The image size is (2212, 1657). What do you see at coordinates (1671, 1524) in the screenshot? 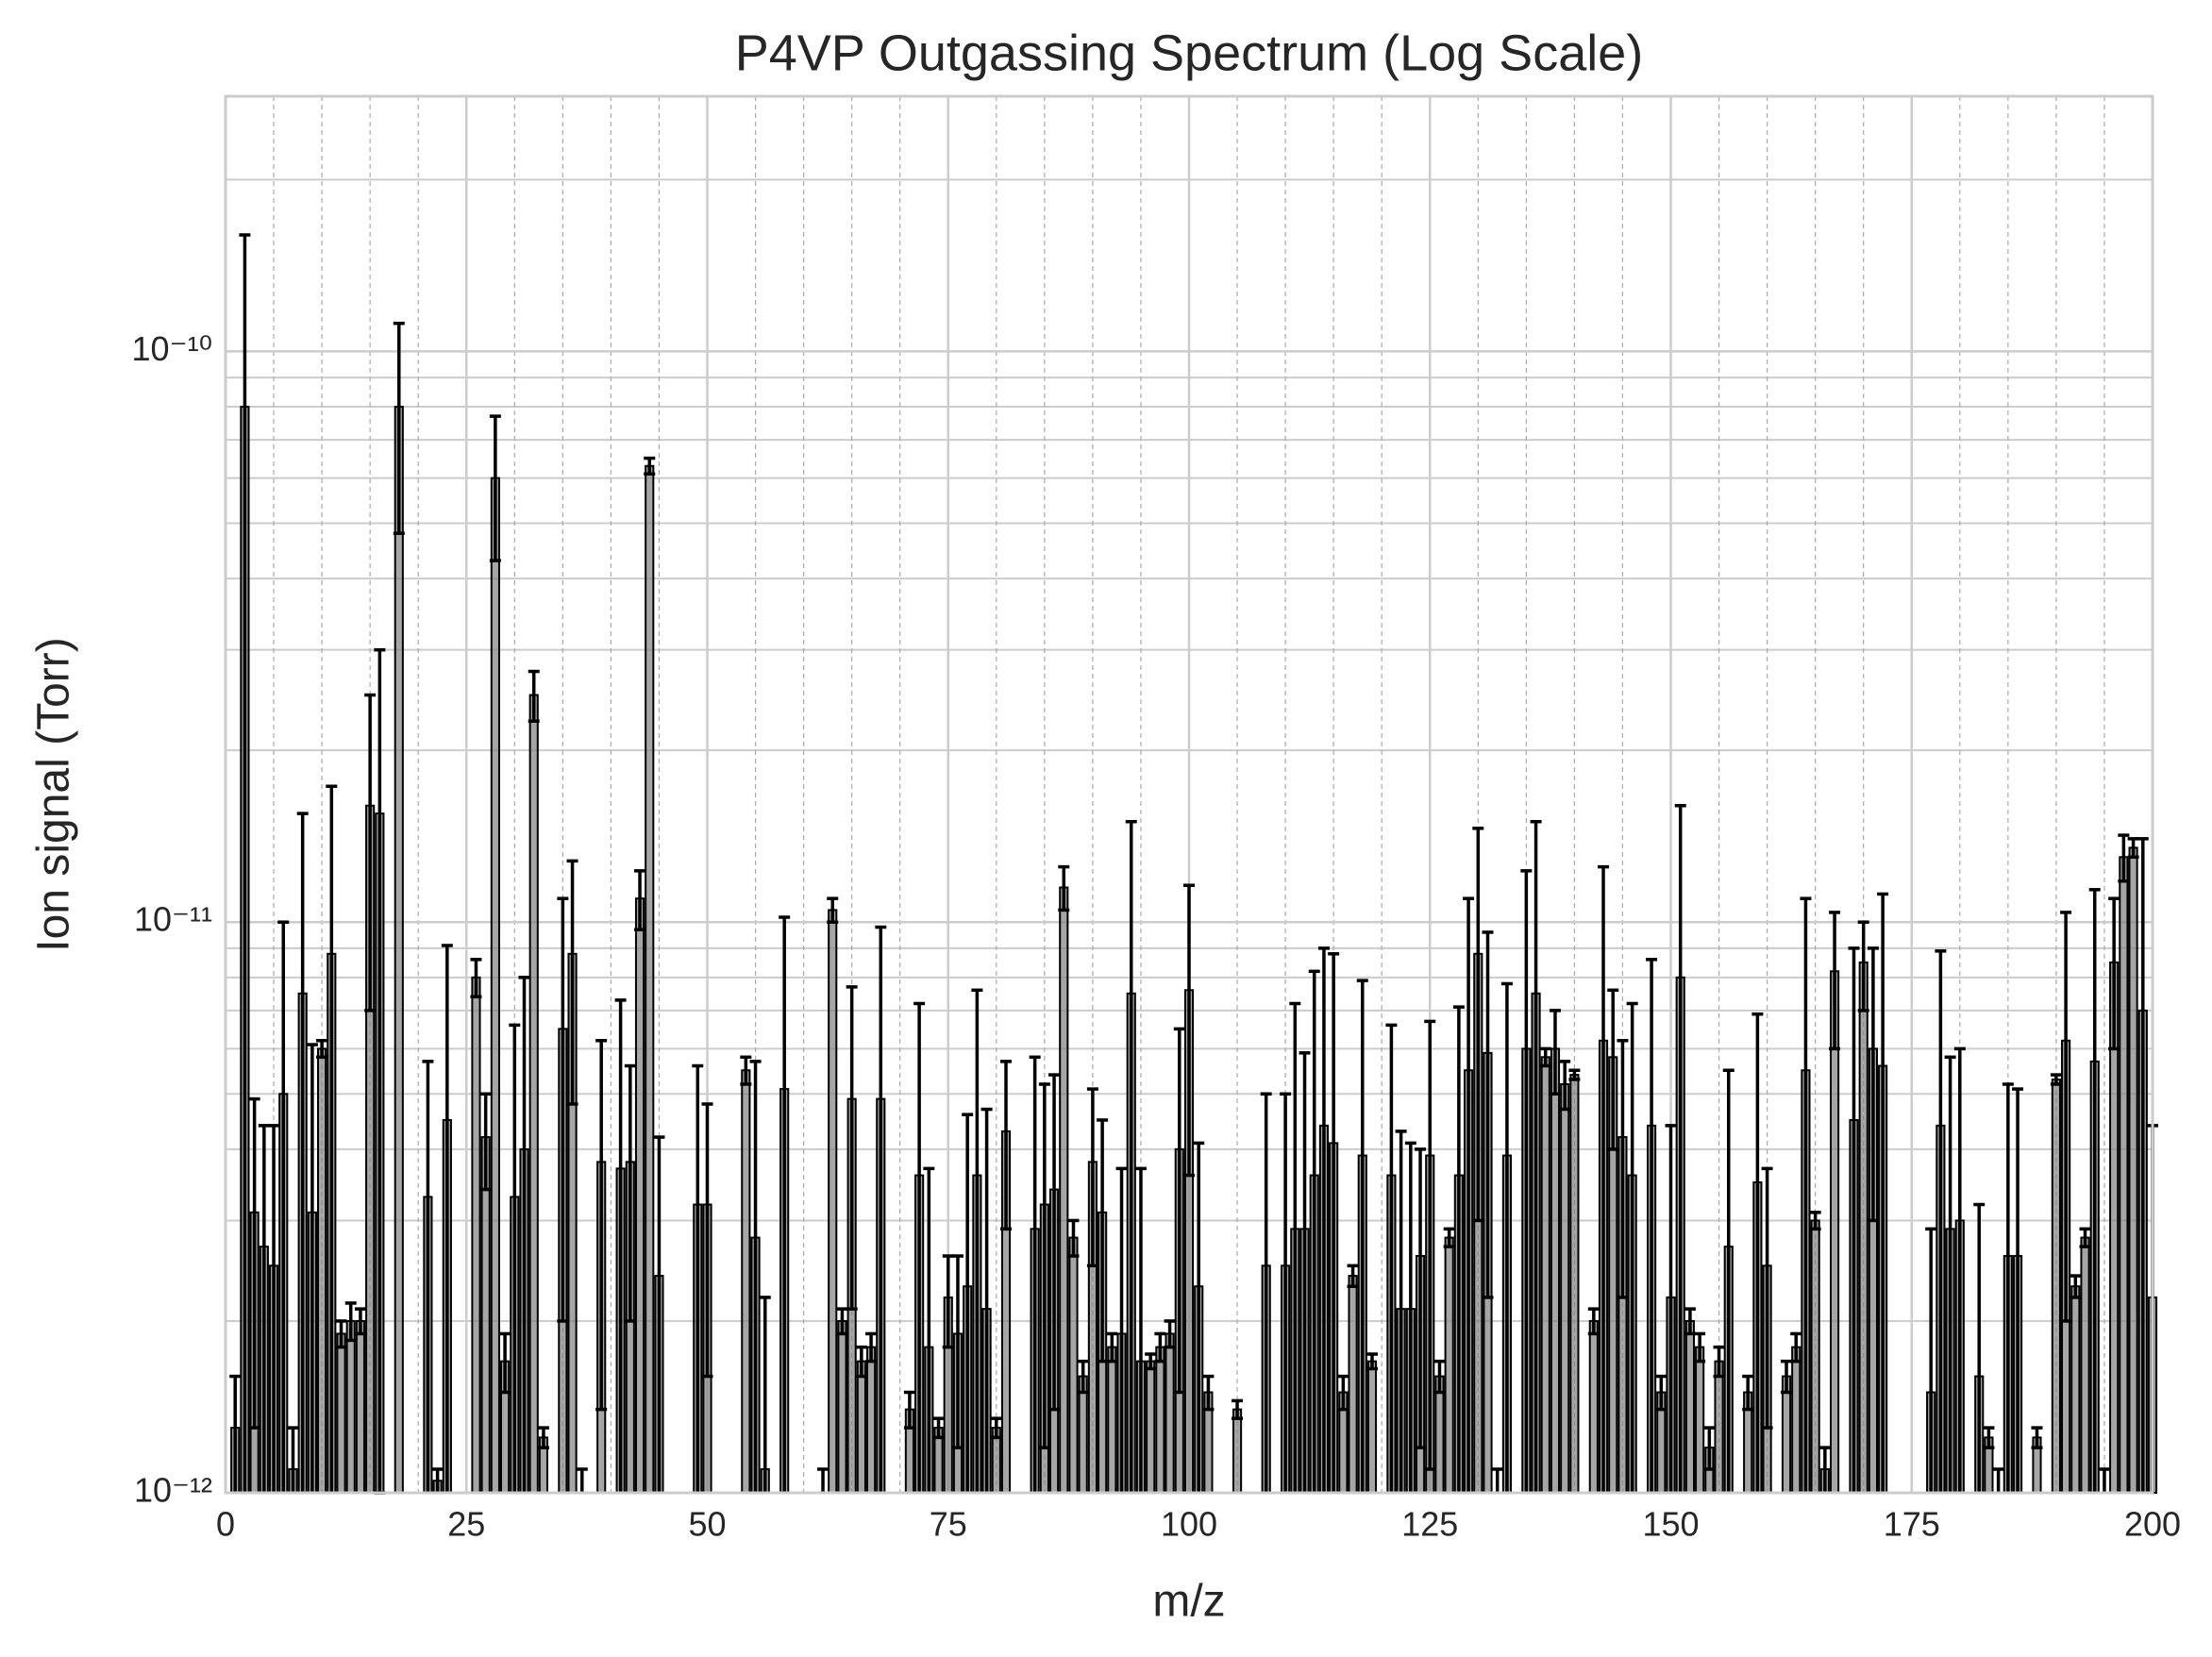
I see `x-tick-label: 150` at bounding box center [1671, 1524].